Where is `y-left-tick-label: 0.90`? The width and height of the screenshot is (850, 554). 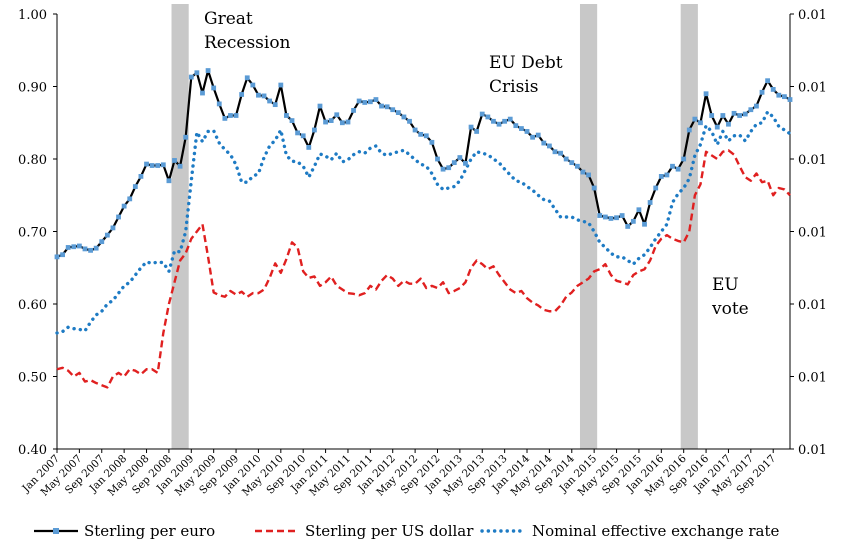 y-left-tick-label: 0.90 is located at coordinates (32, 88).